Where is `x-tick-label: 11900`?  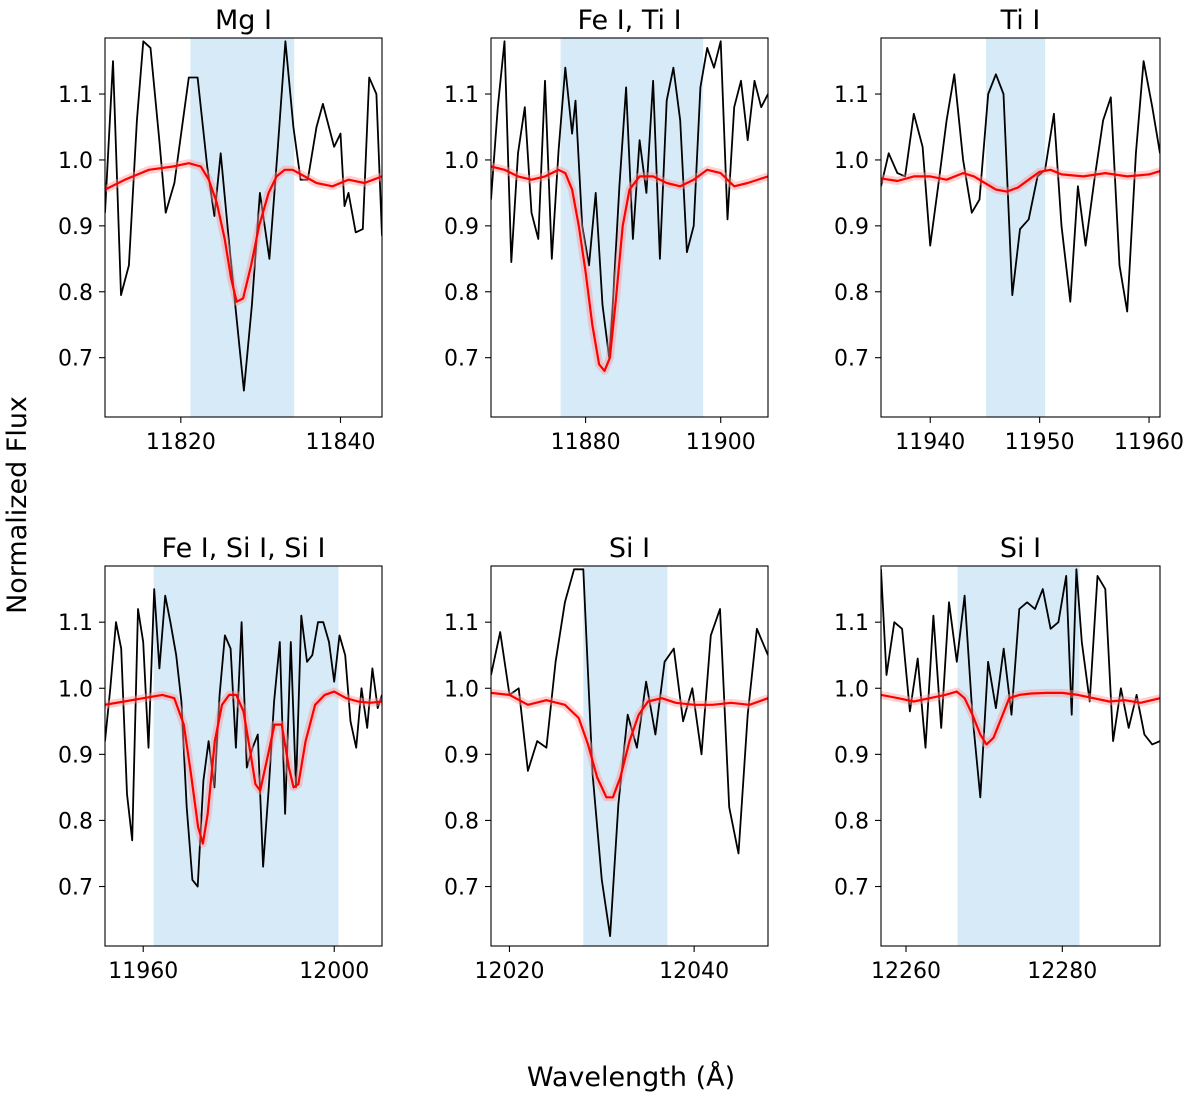 x-tick-label: 11900 is located at coordinates (721, 442).